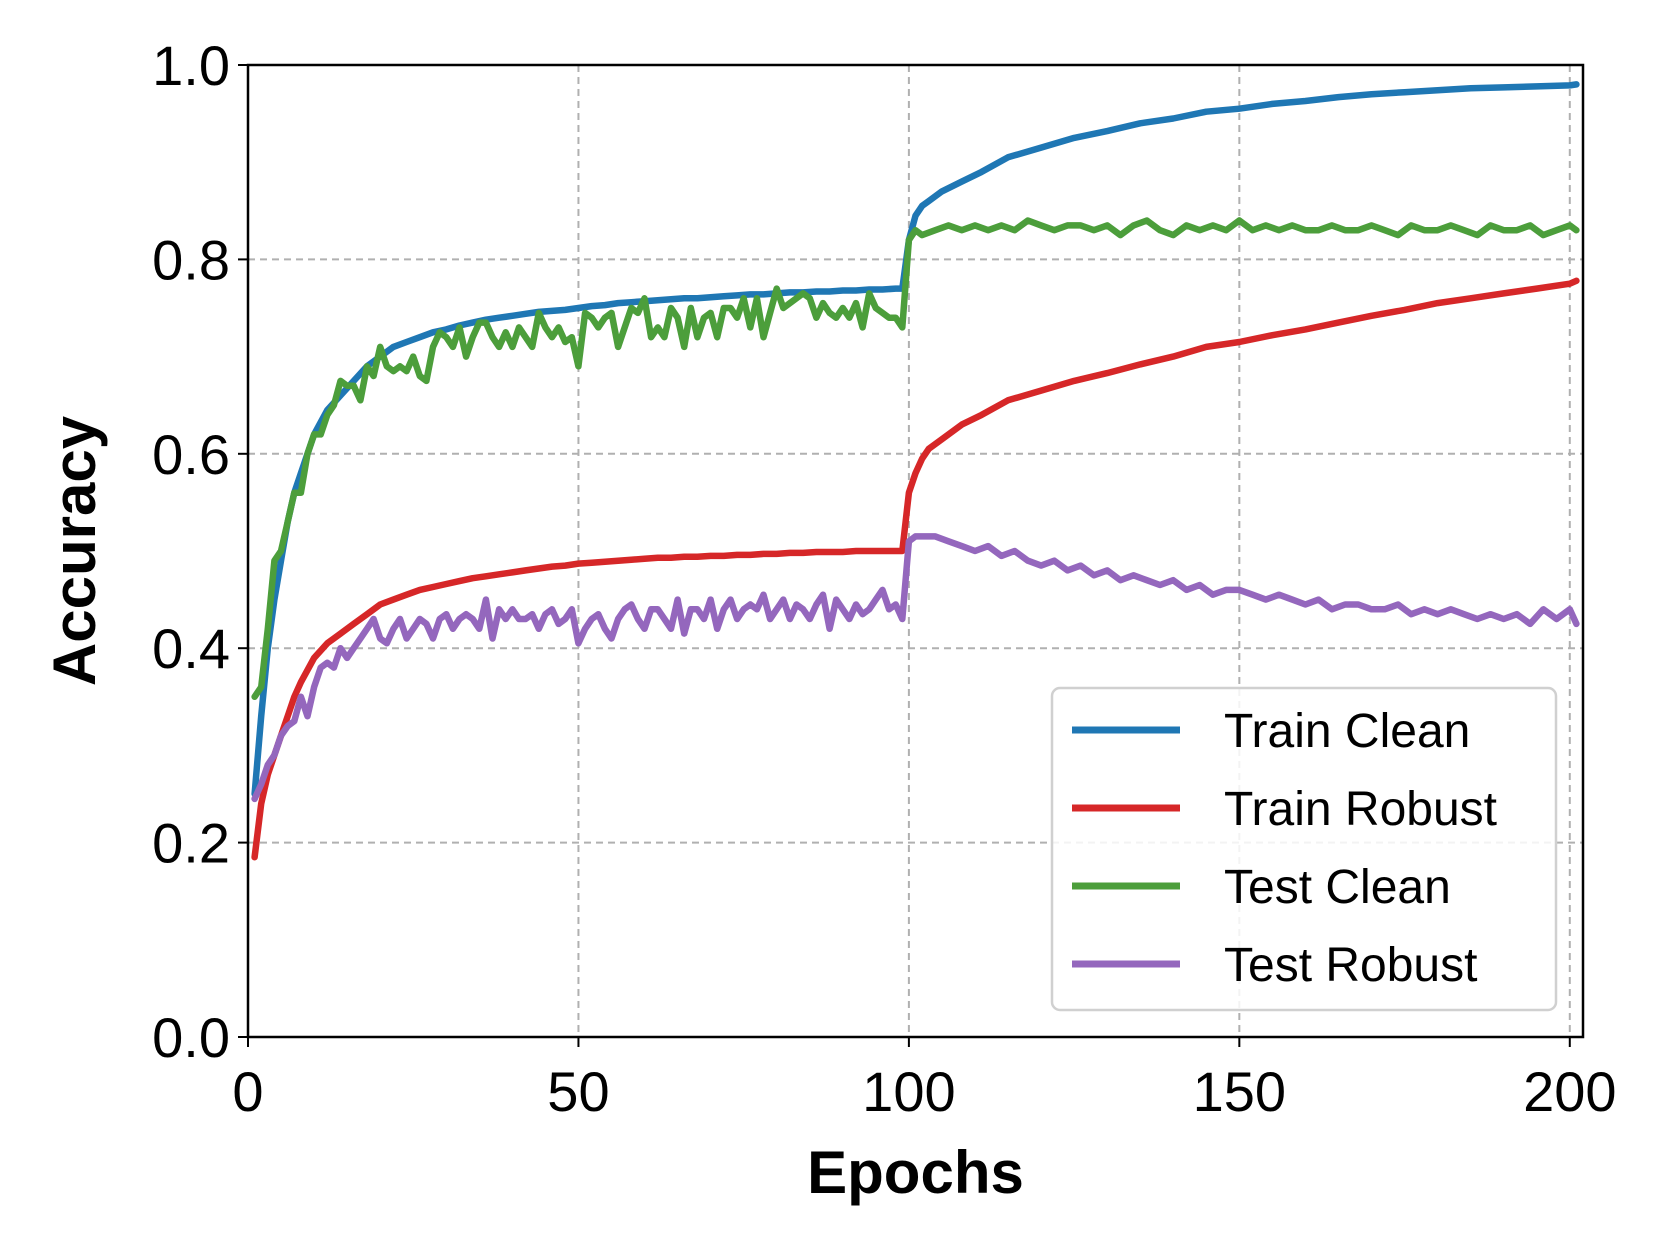  I want to click on legend-label-test-robust: Test Robust, so click(1350, 965).